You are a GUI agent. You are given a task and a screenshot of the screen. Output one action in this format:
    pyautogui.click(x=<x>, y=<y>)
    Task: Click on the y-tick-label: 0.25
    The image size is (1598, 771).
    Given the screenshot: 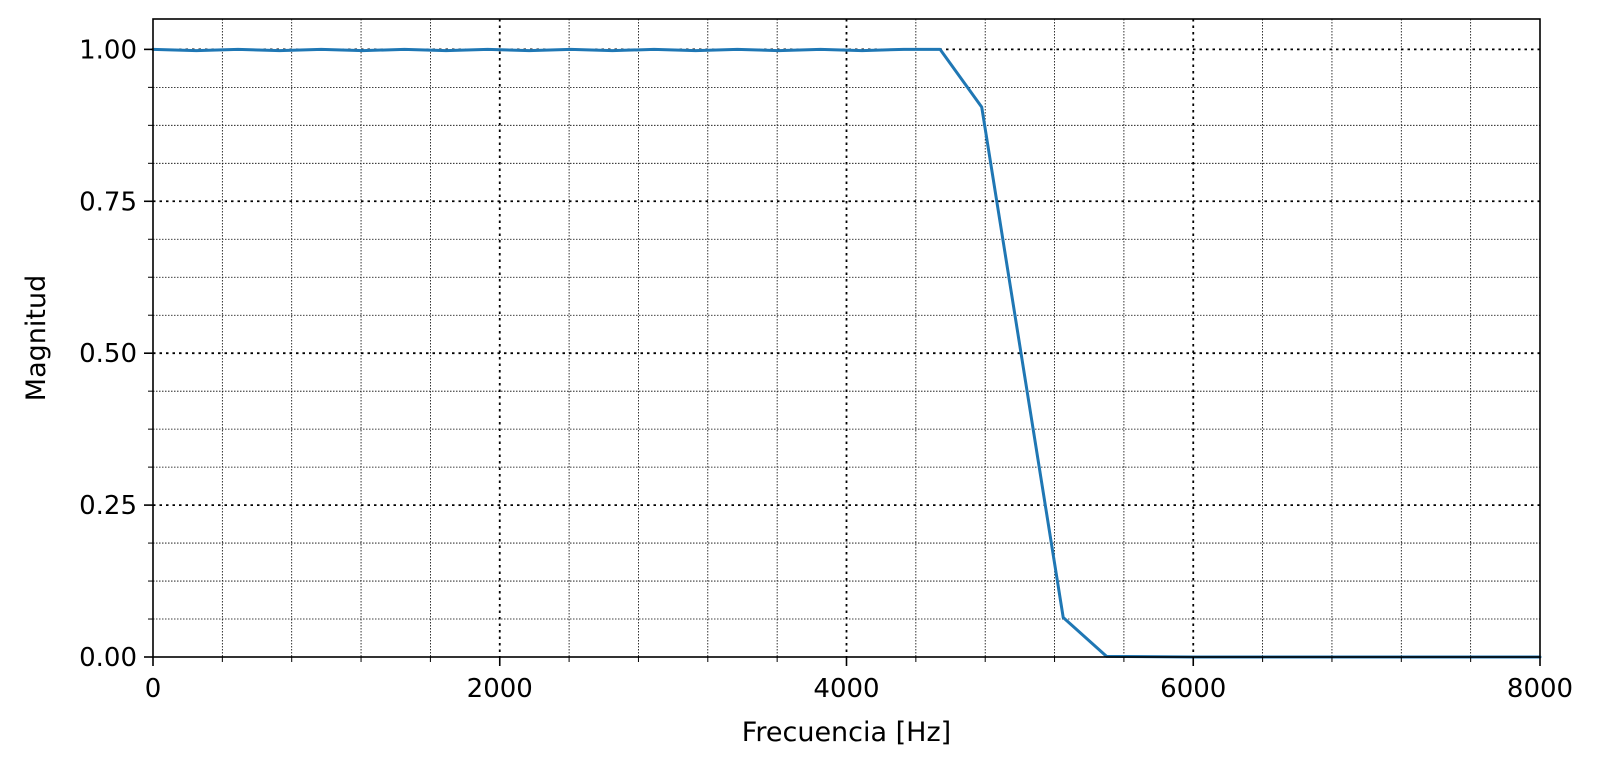 What is the action you would take?
    pyautogui.click(x=108, y=506)
    